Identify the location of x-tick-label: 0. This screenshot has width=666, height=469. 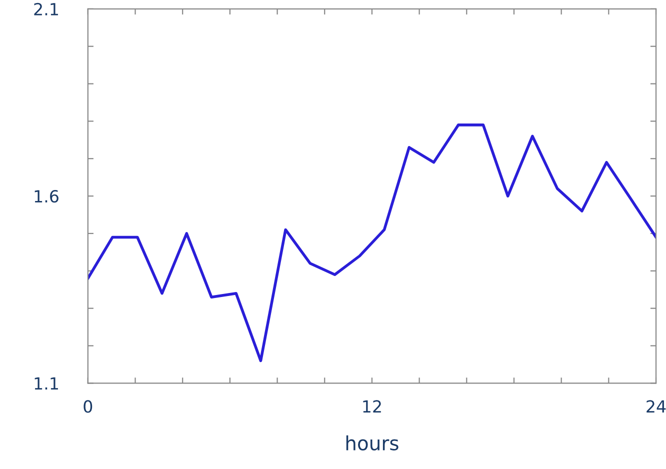
(88, 406).